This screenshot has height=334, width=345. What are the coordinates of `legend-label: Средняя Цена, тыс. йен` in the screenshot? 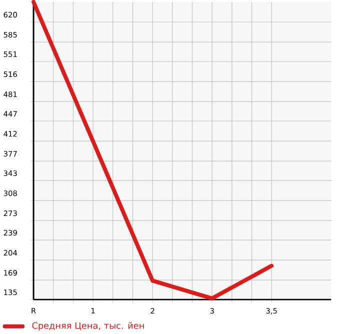 It's located at (88, 326).